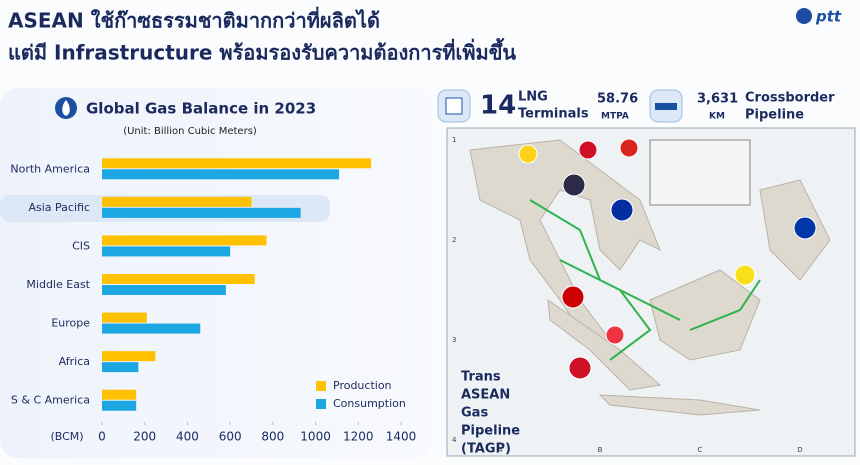  I want to click on flag-cambodia, so click(622, 210).